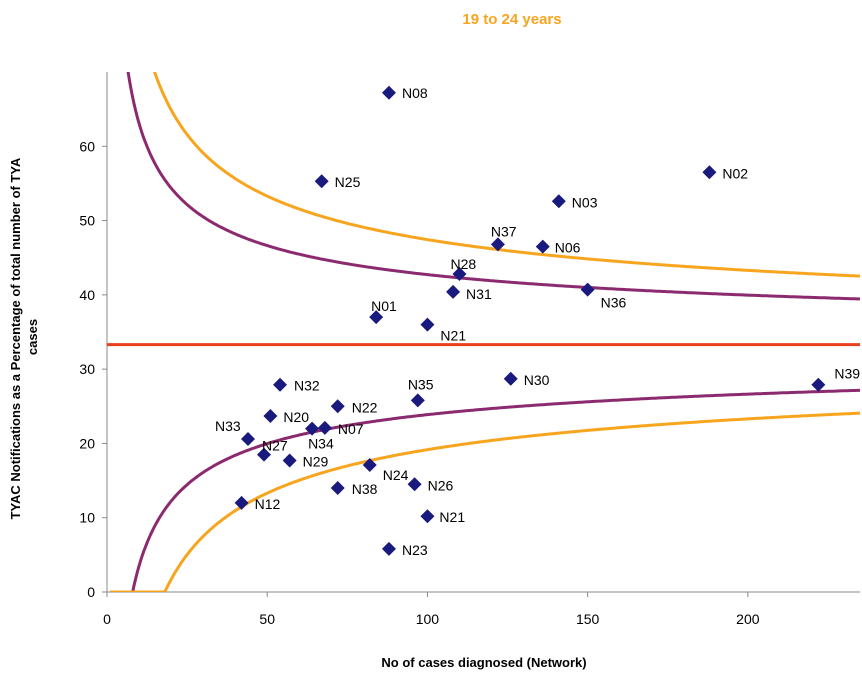  Describe the element at coordinates (441, 485) in the screenshot. I see `data-point-label: N26` at that location.